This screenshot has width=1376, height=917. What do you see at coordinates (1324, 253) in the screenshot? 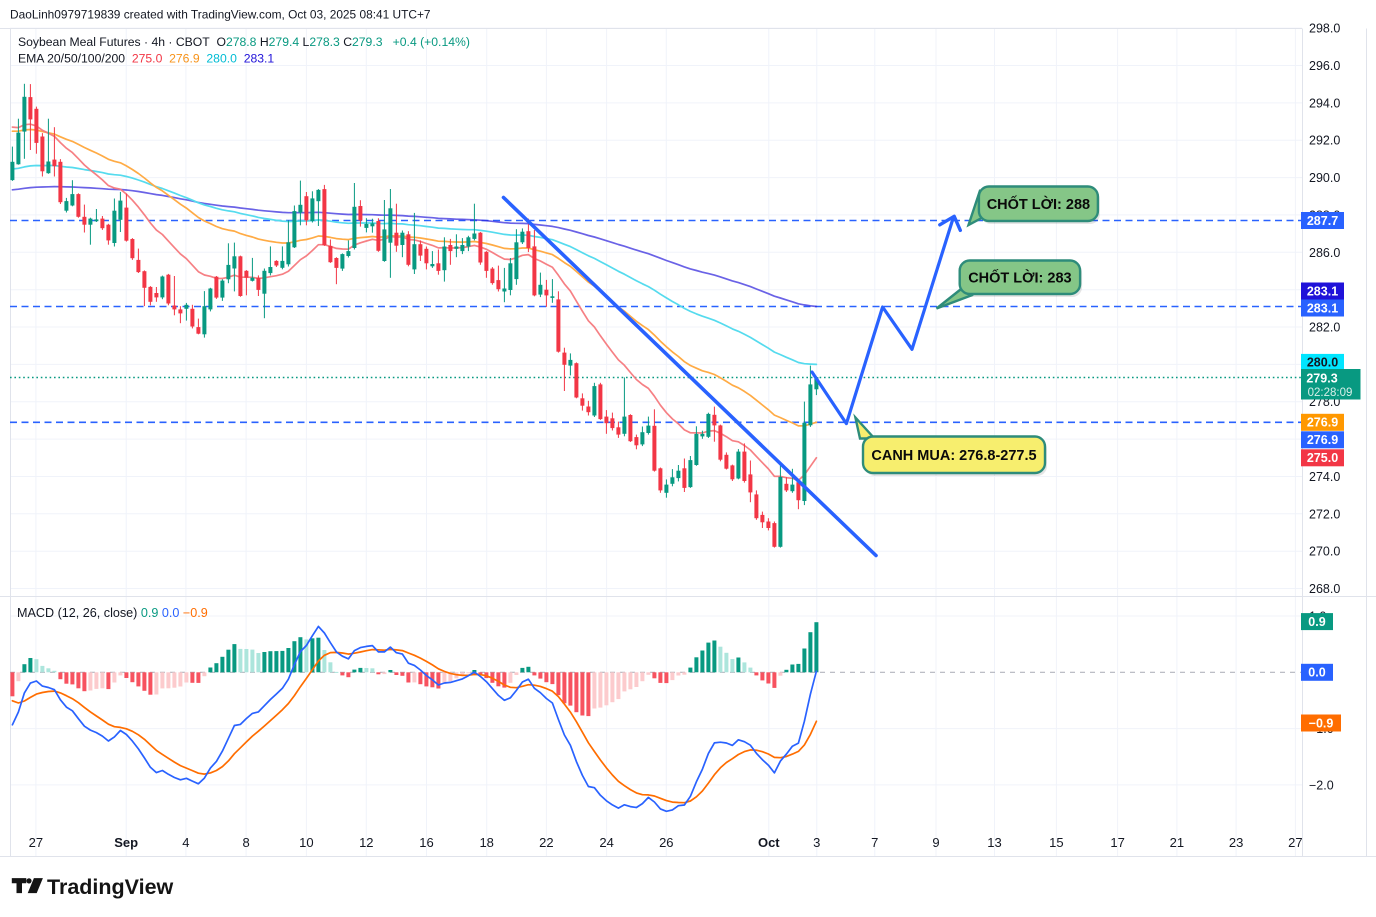
I see `svg-text: 286.0` at bounding box center [1324, 253].